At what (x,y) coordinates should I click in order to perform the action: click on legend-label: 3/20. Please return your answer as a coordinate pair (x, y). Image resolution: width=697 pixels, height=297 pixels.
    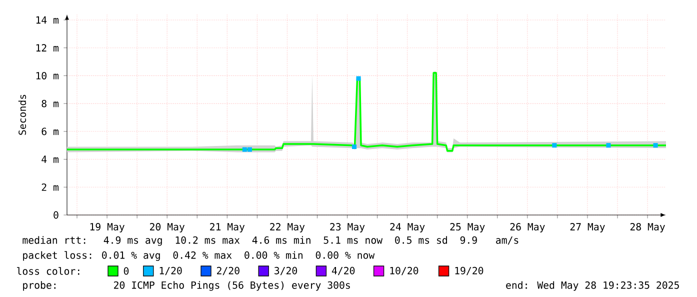
    Looking at the image, I should click on (285, 271).